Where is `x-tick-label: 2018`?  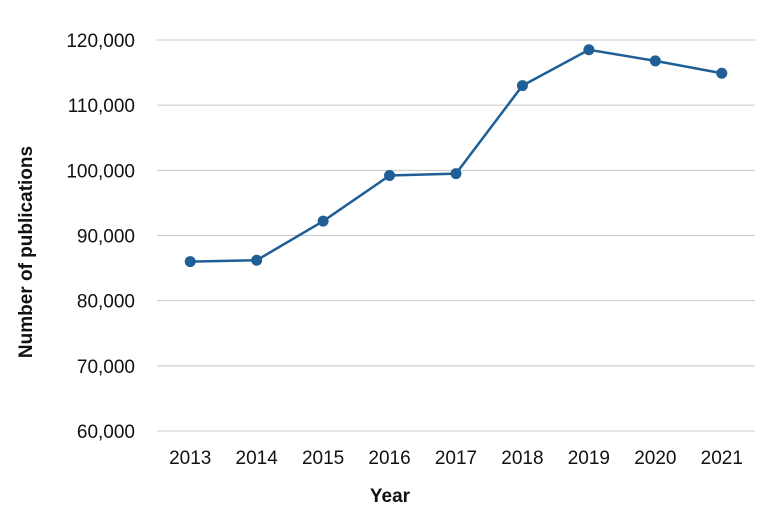 x-tick-label: 2018 is located at coordinates (522, 458).